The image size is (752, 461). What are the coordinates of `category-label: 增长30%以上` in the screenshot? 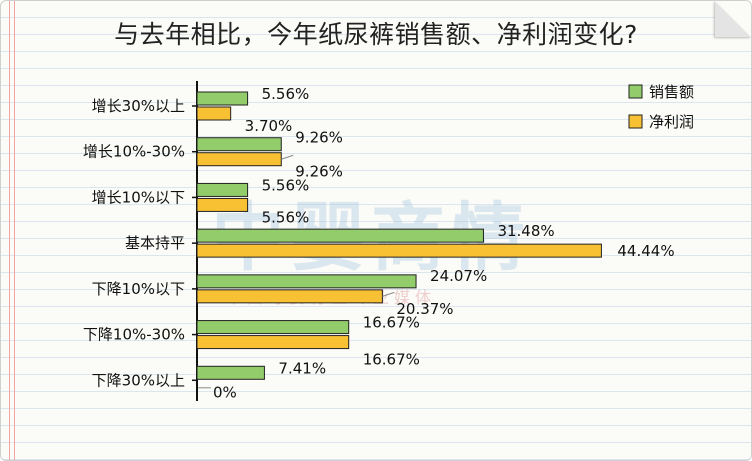 It's located at (138, 106).